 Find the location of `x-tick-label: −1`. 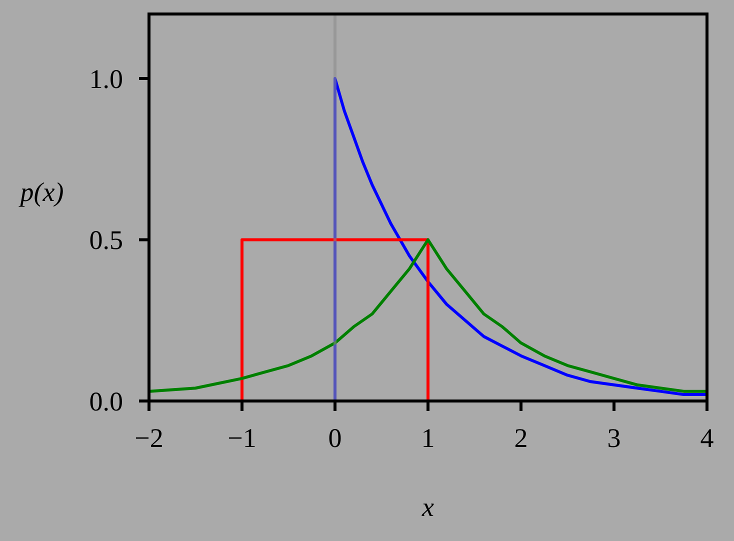

x-tick-label: −1 is located at coordinates (242, 438).